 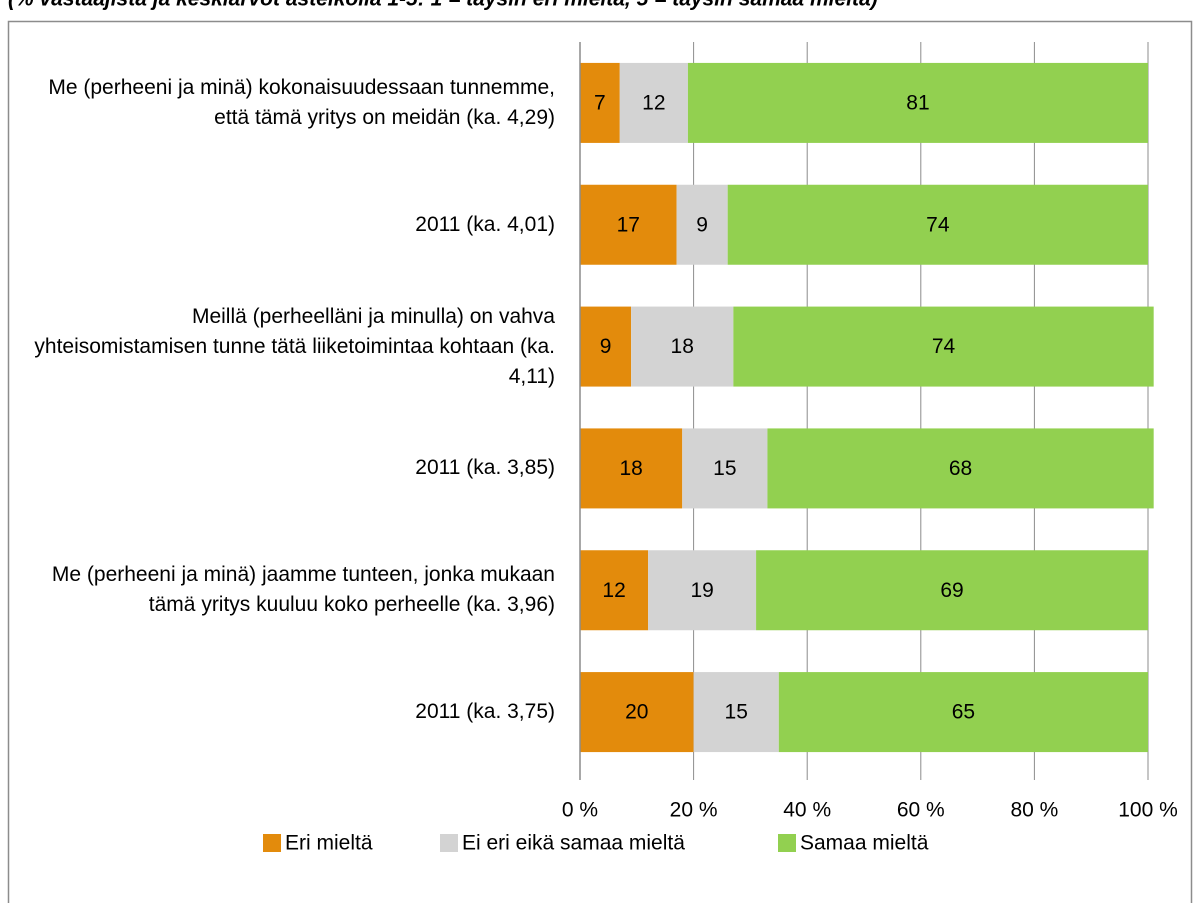 I want to click on data-label: 7, so click(x=600, y=102).